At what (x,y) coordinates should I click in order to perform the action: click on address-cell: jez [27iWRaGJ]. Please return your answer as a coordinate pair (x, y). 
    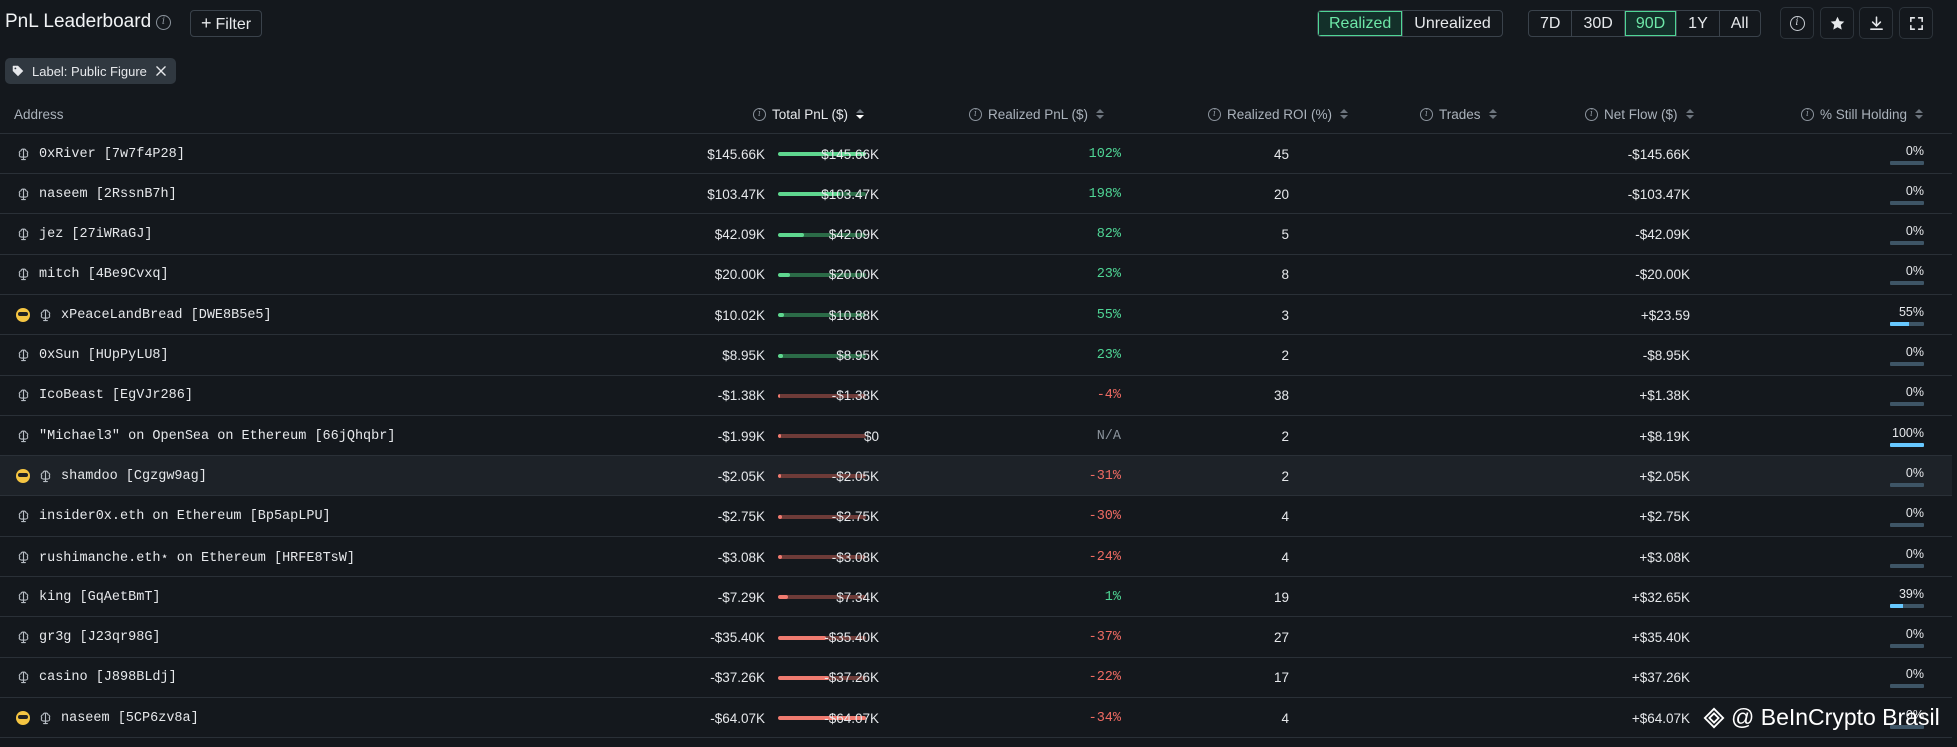
    Looking at the image, I should click on (84, 235).